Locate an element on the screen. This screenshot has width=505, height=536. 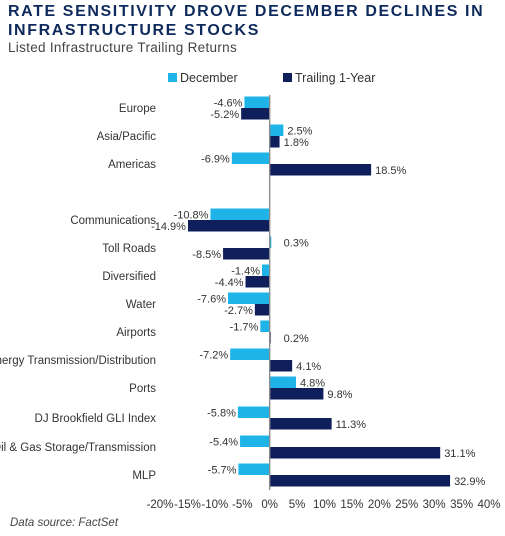
category-label: Americas is located at coordinates (132, 165).